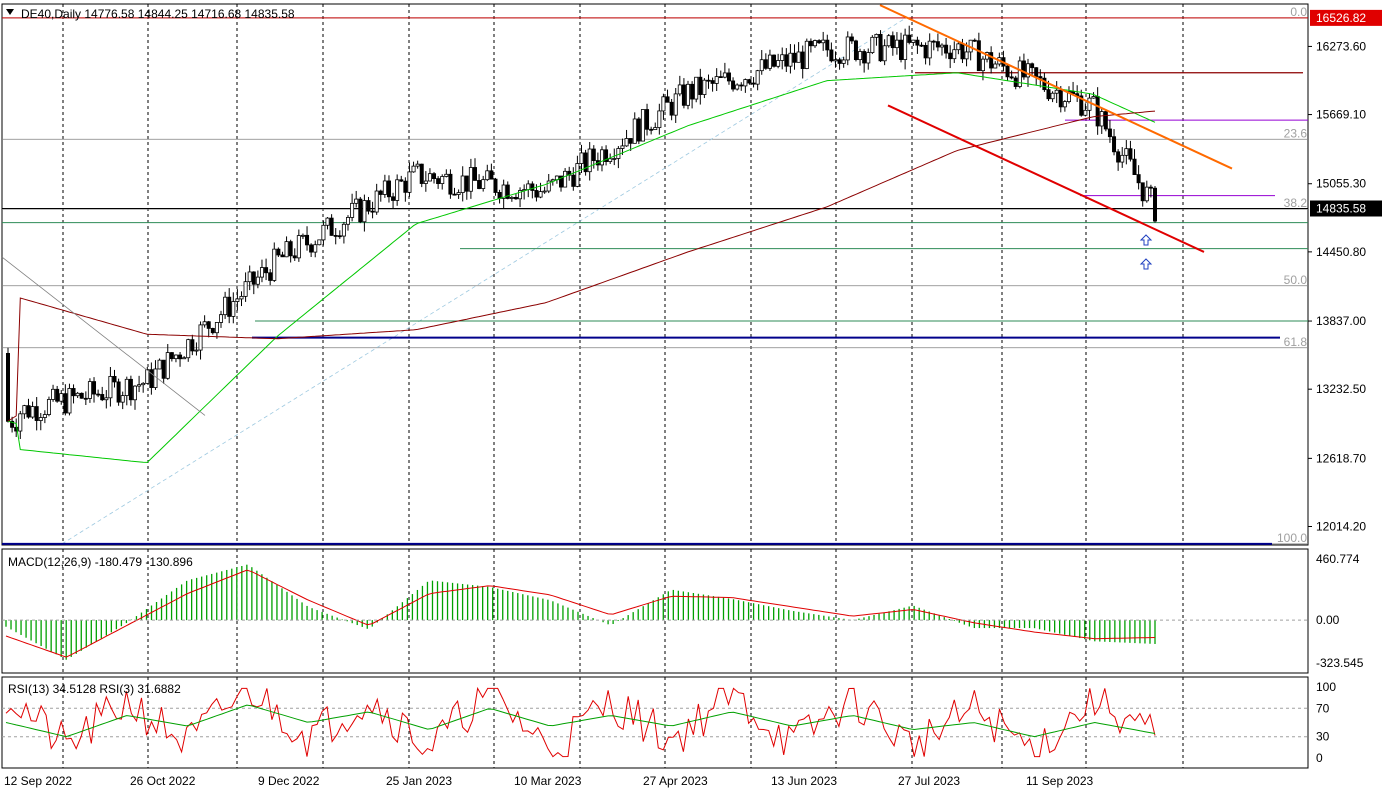 Image resolution: width=1390 pixels, height=795 pixels. What do you see at coordinates (1323, 708) in the screenshot?
I see `rsi-tick-label: 70` at bounding box center [1323, 708].